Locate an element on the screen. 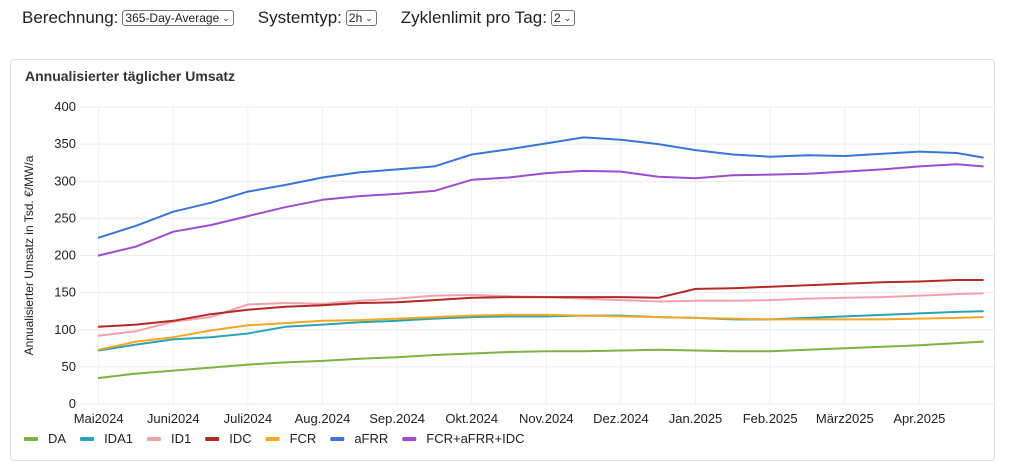 This screenshot has height=469, width=1024. y-tick-label: 350 is located at coordinates (65, 143).